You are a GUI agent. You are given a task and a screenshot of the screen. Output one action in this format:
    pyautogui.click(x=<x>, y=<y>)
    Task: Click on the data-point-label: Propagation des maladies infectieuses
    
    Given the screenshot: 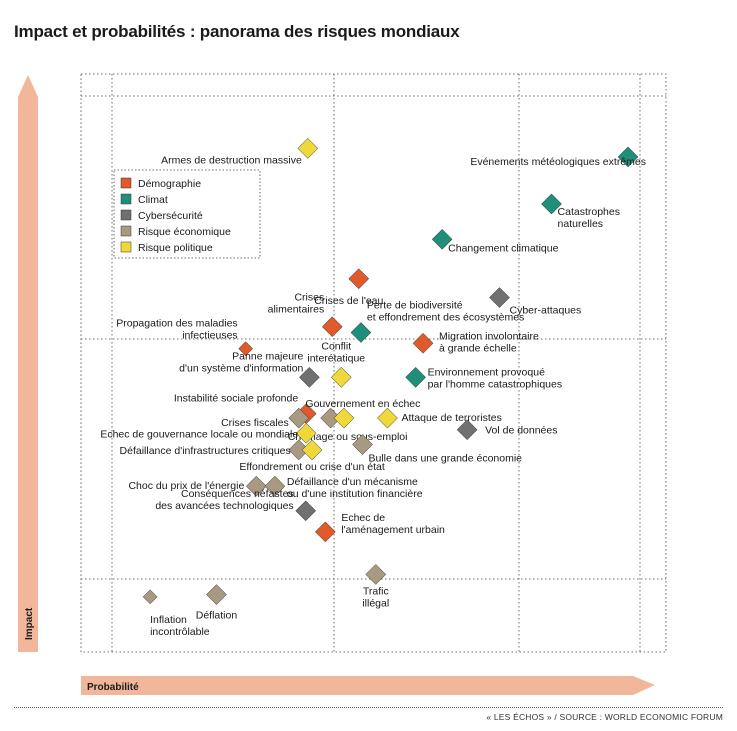 What is the action you would take?
    pyautogui.click(x=176, y=330)
    